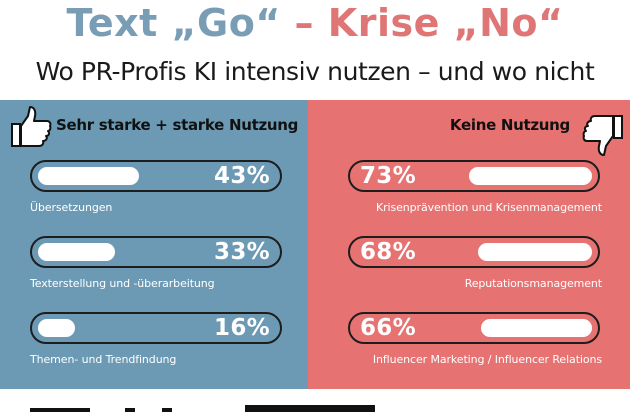  Describe the element at coordinates (304, 23) in the screenshot. I see `headline-dash: –` at that location.